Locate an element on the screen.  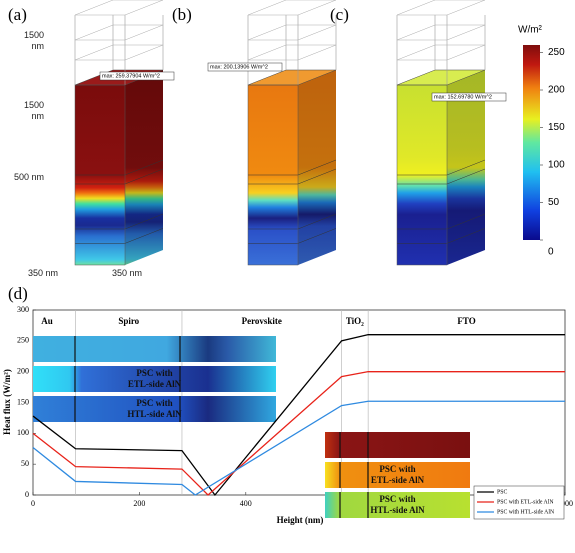
y-tick-label: 150 is located at coordinates (23, 401).